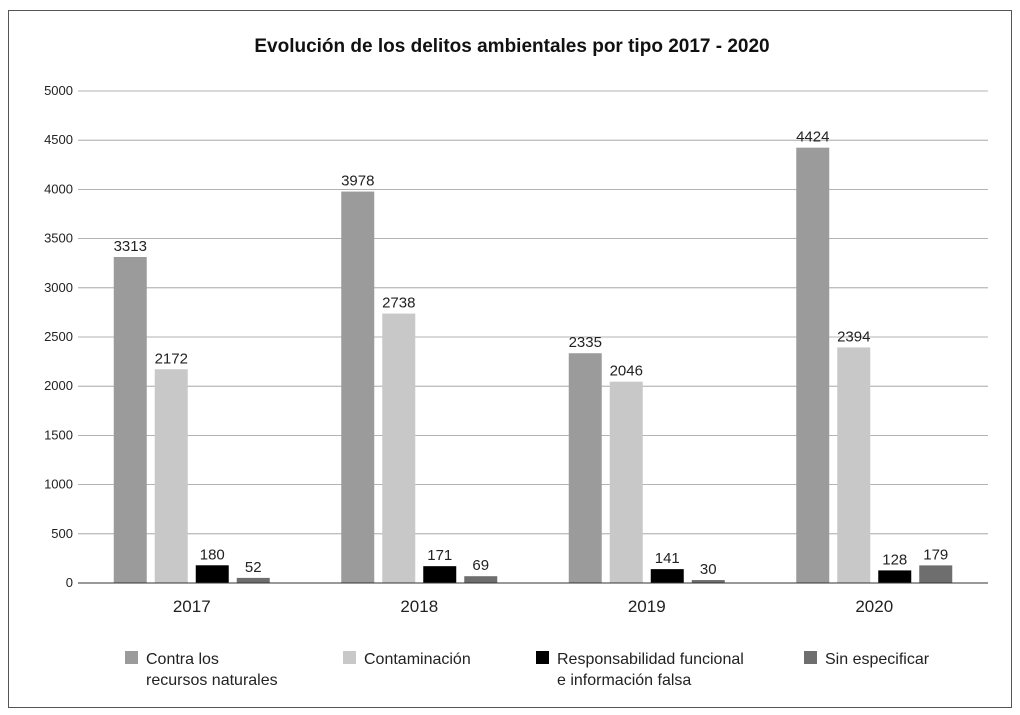  Describe the element at coordinates (130, 246) in the screenshot. I see `data-label: 3313` at that location.